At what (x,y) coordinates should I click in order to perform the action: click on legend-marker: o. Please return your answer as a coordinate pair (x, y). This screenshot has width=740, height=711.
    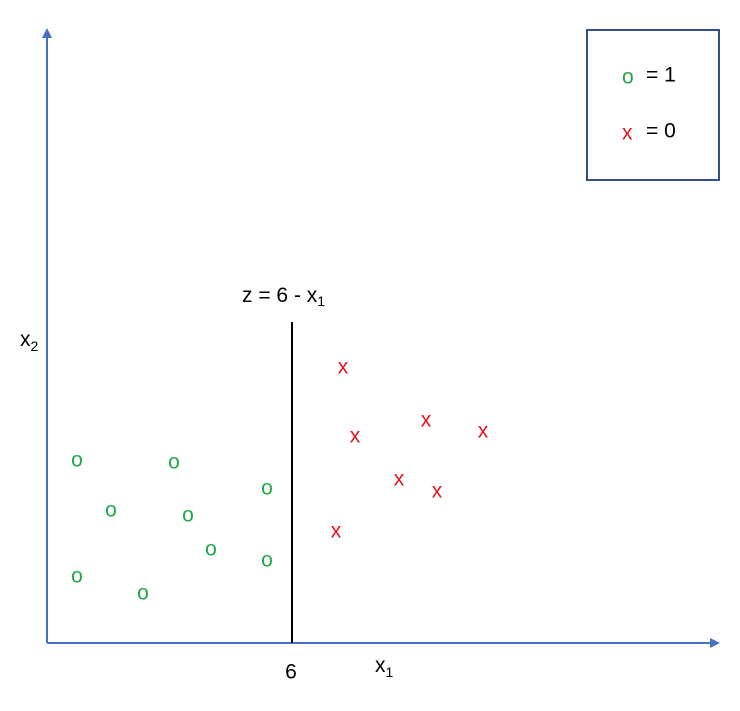
    Looking at the image, I should click on (628, 77).